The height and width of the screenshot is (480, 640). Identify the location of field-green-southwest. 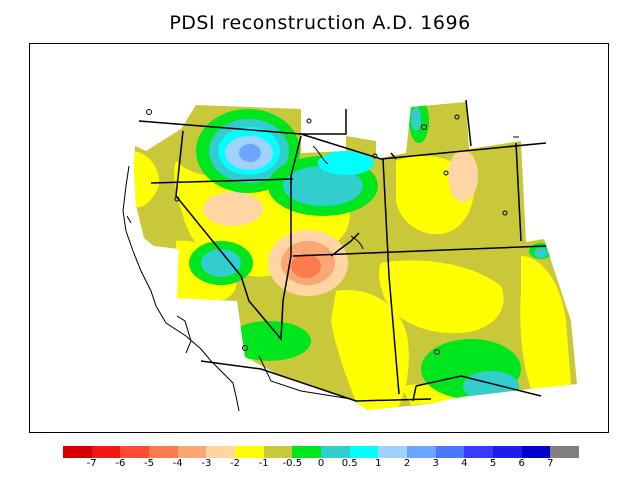
(269, 341).